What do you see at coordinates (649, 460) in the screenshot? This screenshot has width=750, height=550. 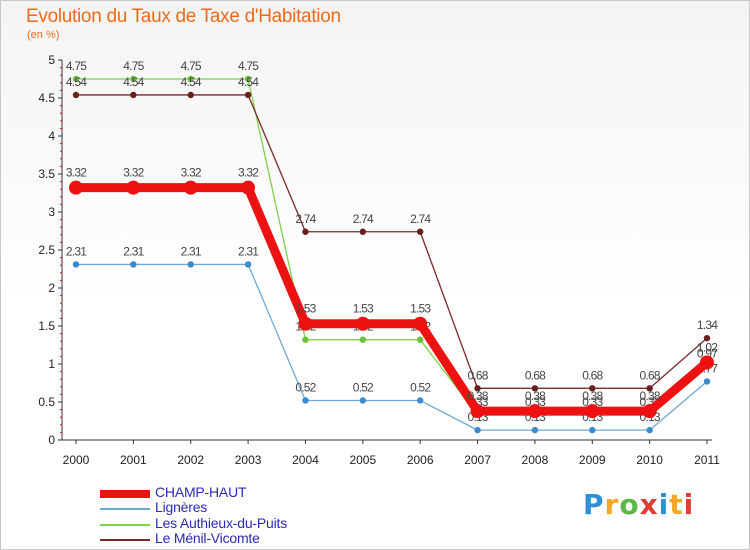 I see `x-tick-label: 2010` at bounding box center [649, 460].